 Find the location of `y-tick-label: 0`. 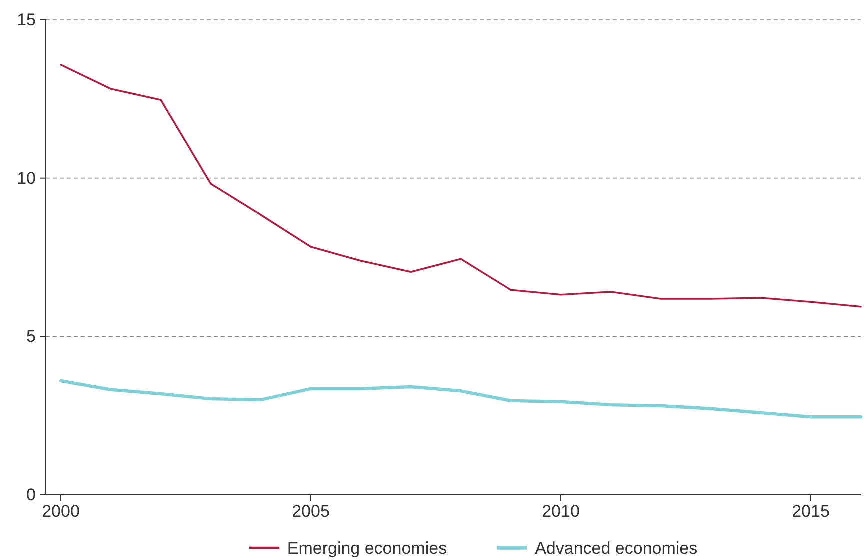

y-tick-label: 0 is located at coordinates (31, 494).